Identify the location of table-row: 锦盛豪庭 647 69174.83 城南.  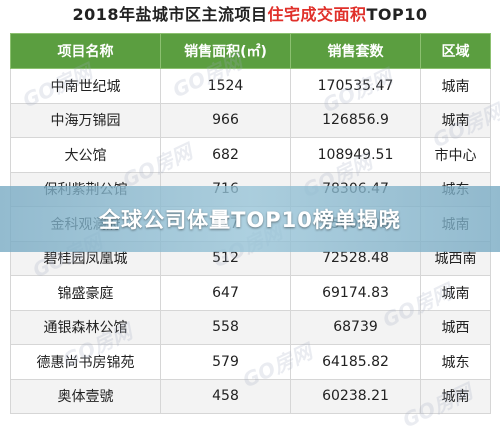
(250, 293).